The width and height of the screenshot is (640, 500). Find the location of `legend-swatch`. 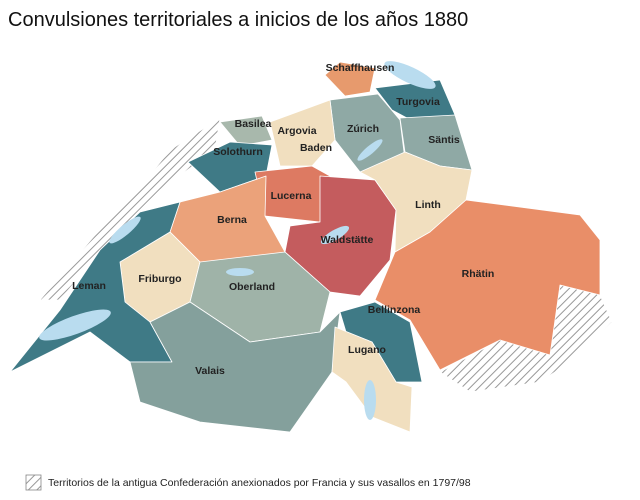

legend-swatch is located at coordinates (33, 482).